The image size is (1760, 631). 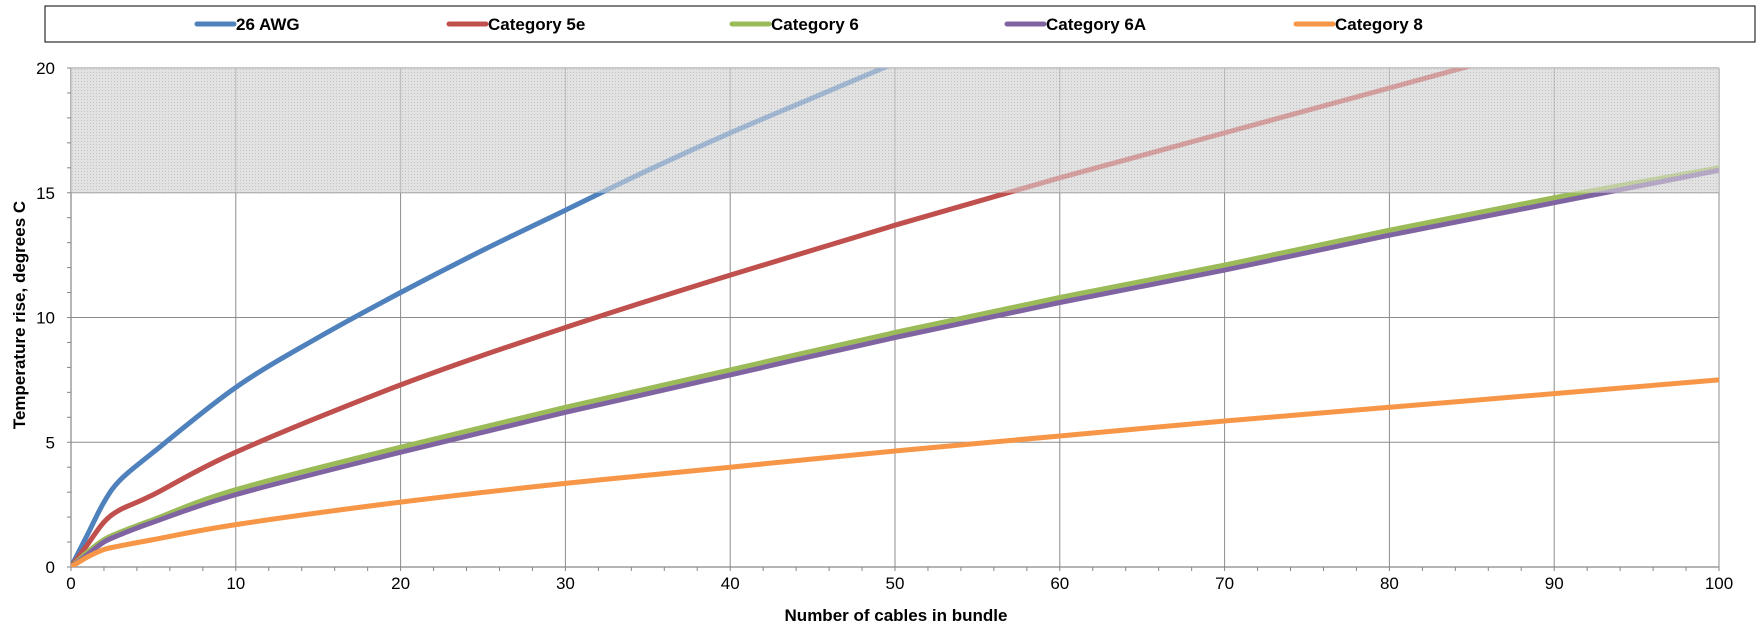 I want to click on x-tick-label: 90, so click(x=1554, y=583).